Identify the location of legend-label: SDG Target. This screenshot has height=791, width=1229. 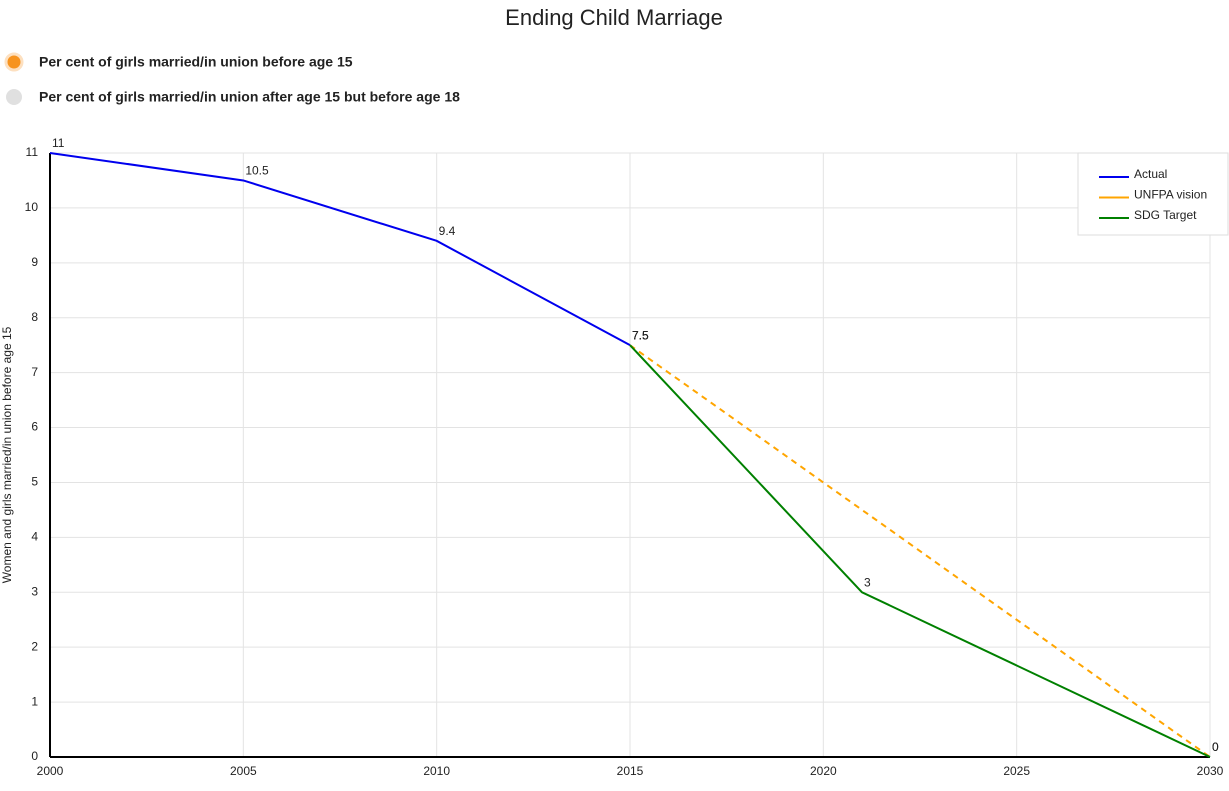
(1165, 215).